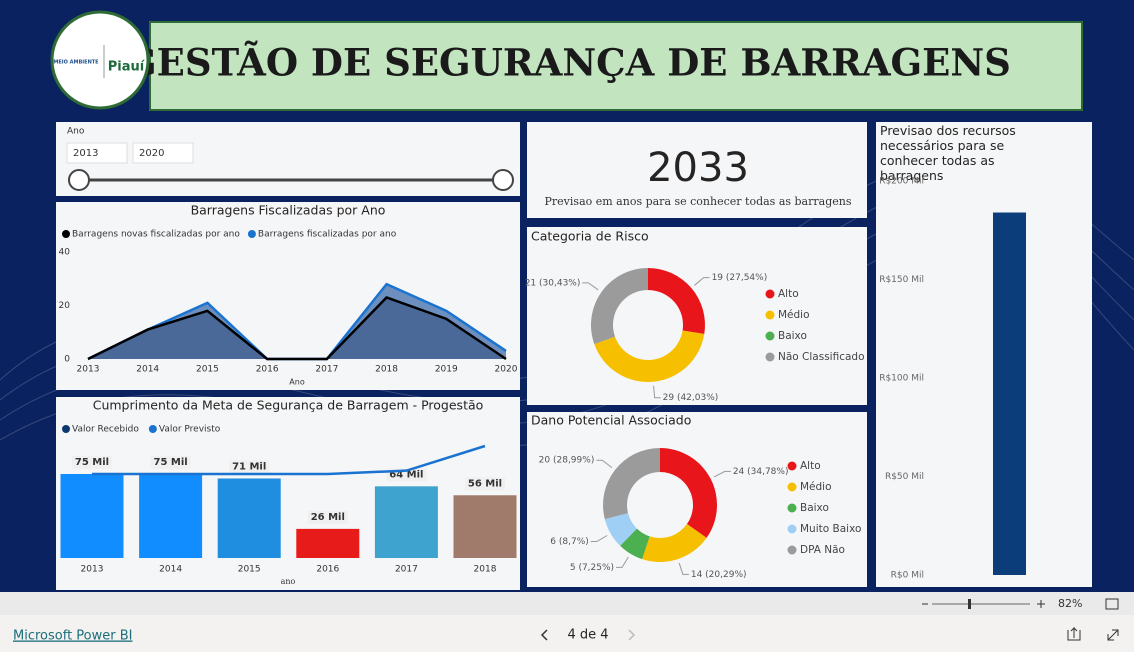 The width and height of the screenshot is (1134, 652). I want to click on logo-left-text: MEIO AMBIENTE, so click(76, 63).